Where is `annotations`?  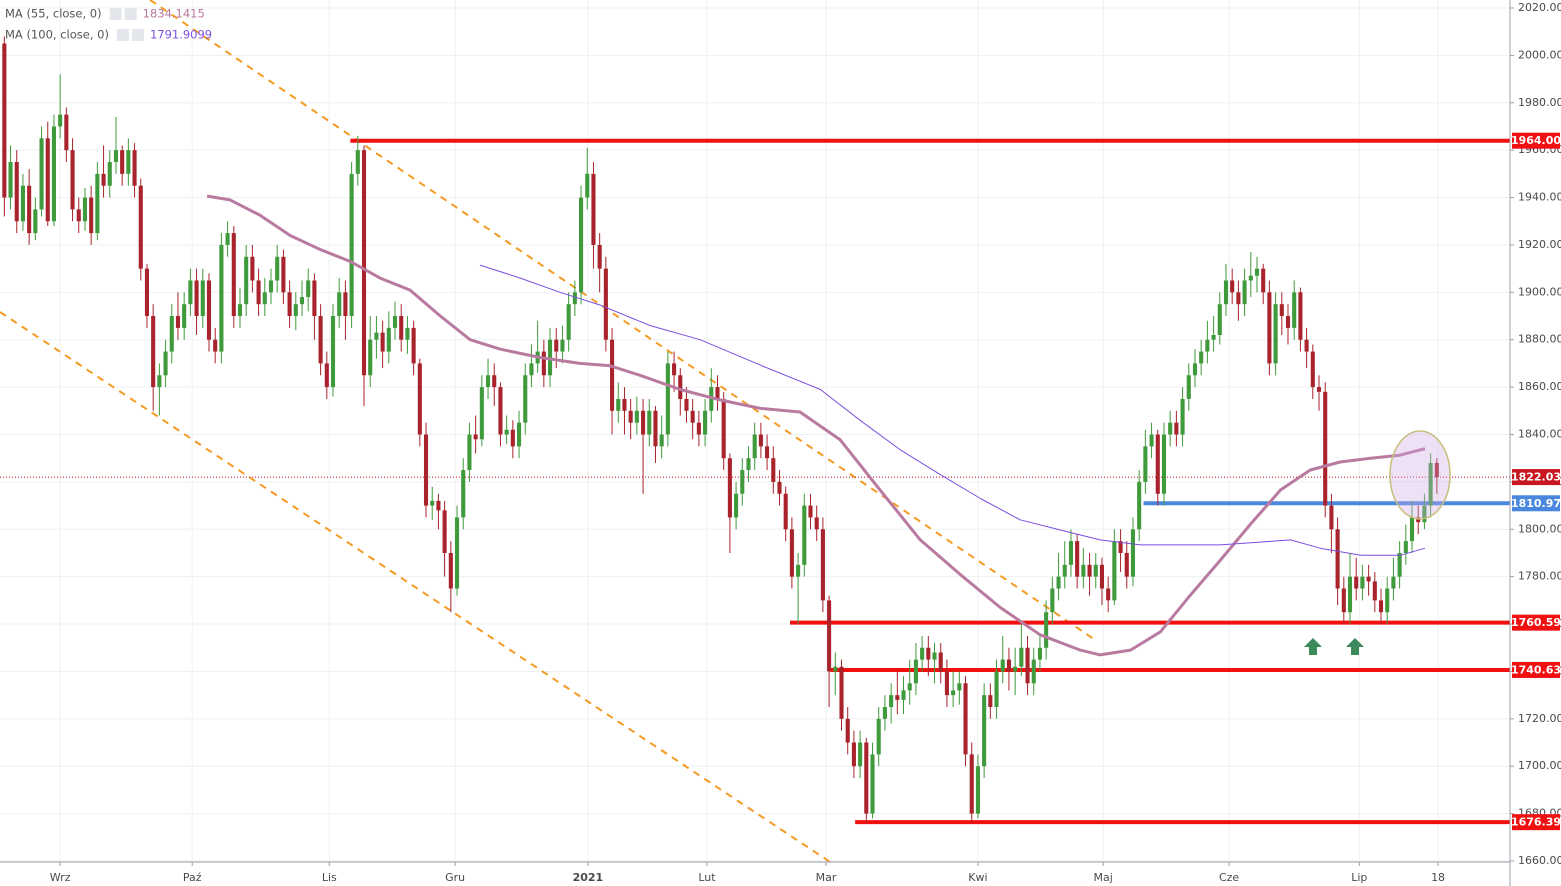
annotations is located at coordinates (1377, 542).